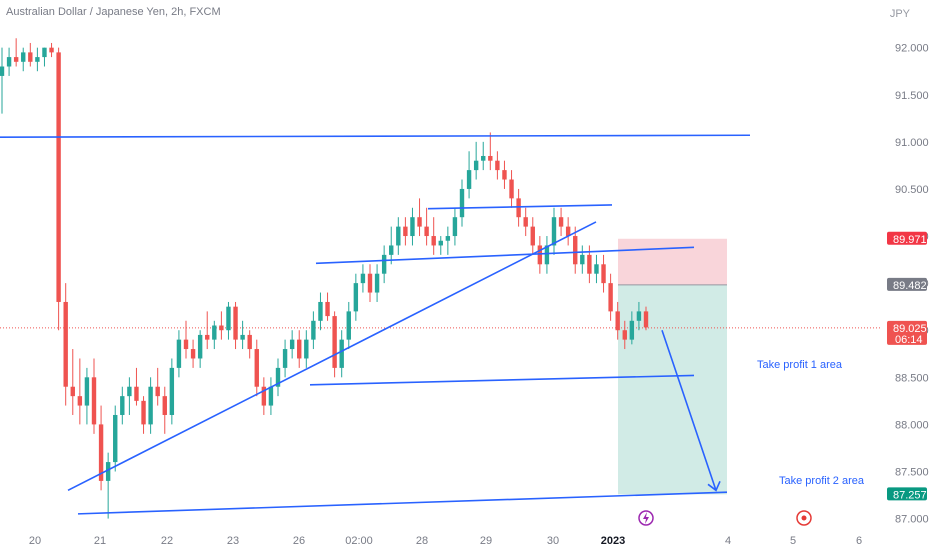 This screenshot has width=932, height=550. Describe the element at coordinates (800, 365) in the screenshot. I see `annotation-take-profit-1: Take profit 1 area` at that location.